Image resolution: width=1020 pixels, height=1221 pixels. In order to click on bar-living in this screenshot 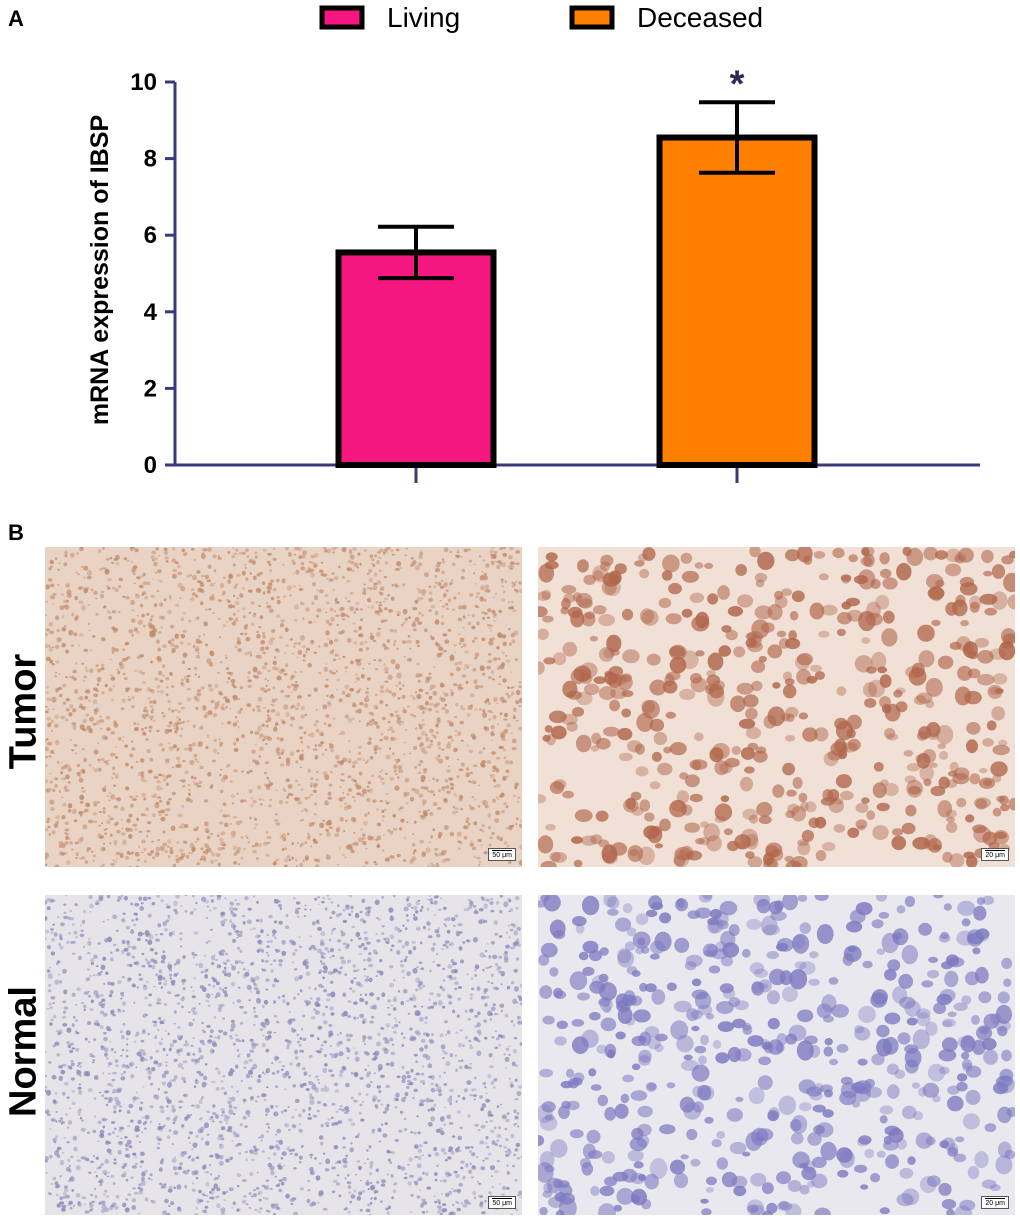, I will do `click(416, 358)`.